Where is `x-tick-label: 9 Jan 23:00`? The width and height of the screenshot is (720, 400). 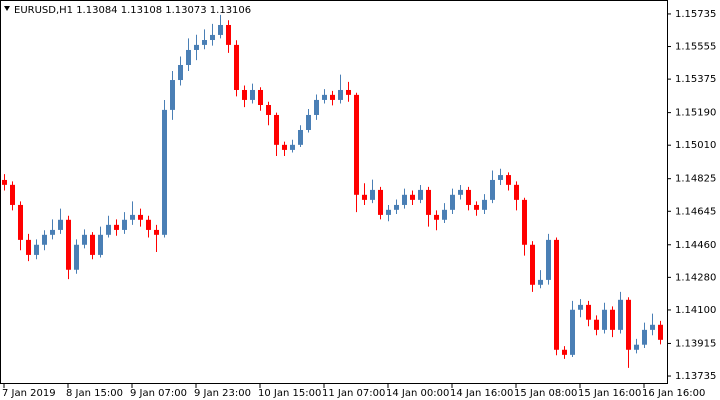 x-tick-label: 9 Jan 23:00 is located at coordinates (222, 393).